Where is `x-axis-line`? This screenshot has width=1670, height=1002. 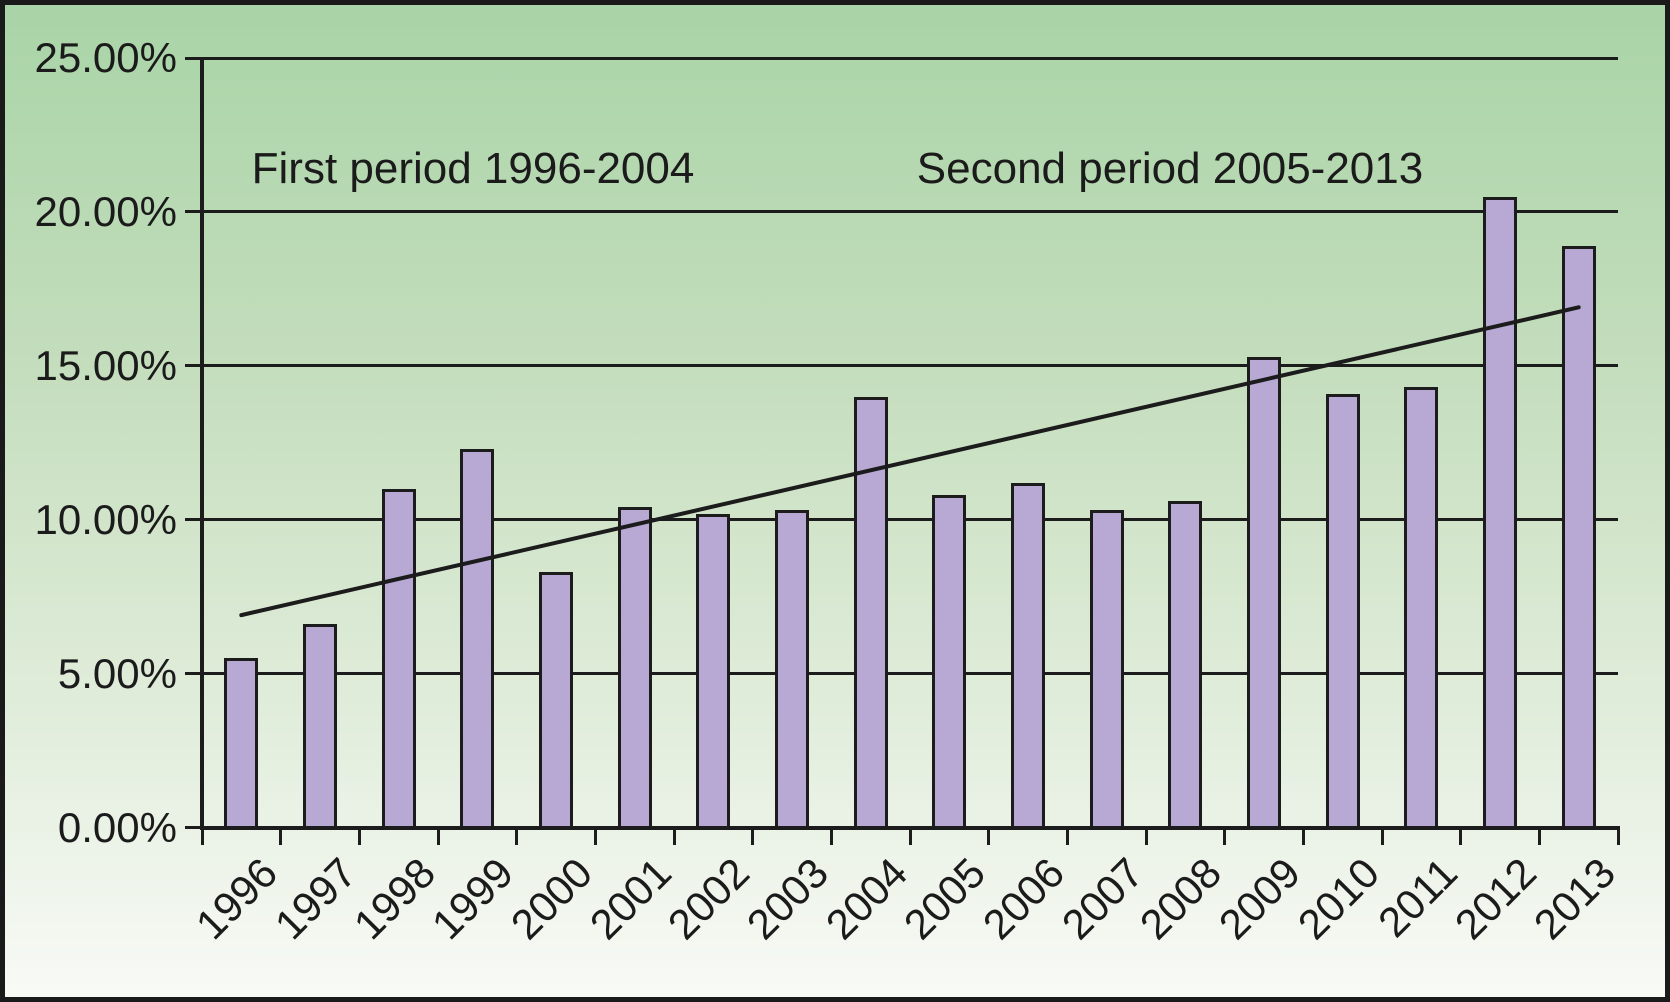 x-axis-line is located at coordinates (910, 827).